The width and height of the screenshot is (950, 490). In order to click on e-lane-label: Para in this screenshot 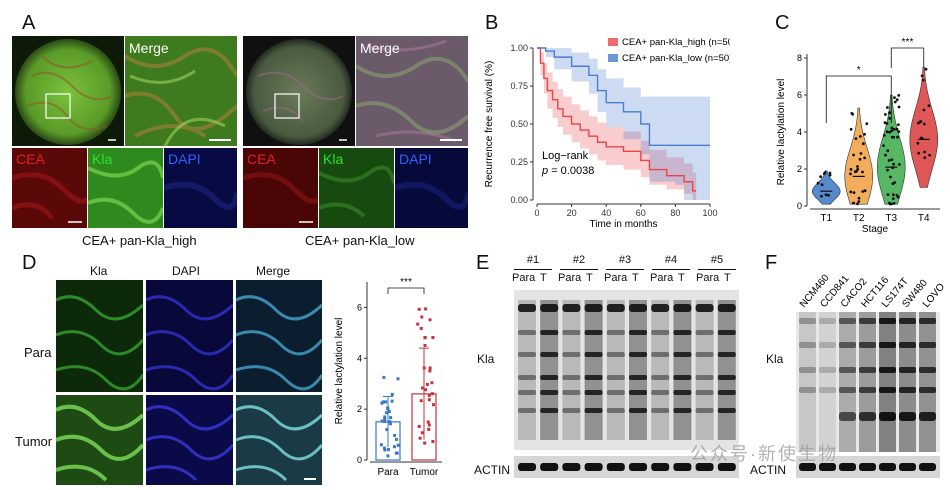, I will do `click(616, 278)`.